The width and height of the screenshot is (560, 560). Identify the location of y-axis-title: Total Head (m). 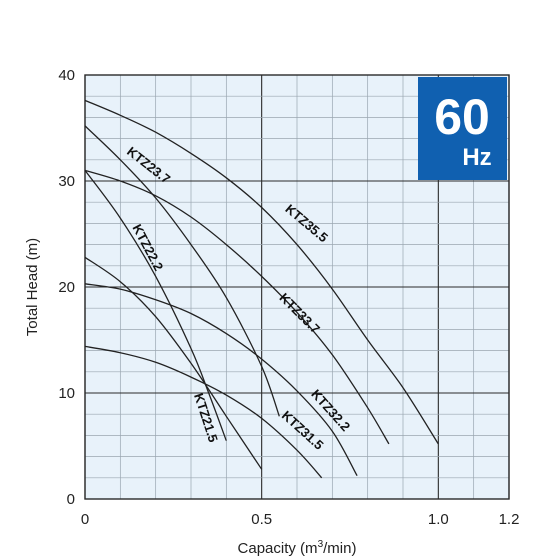
(32, 287).